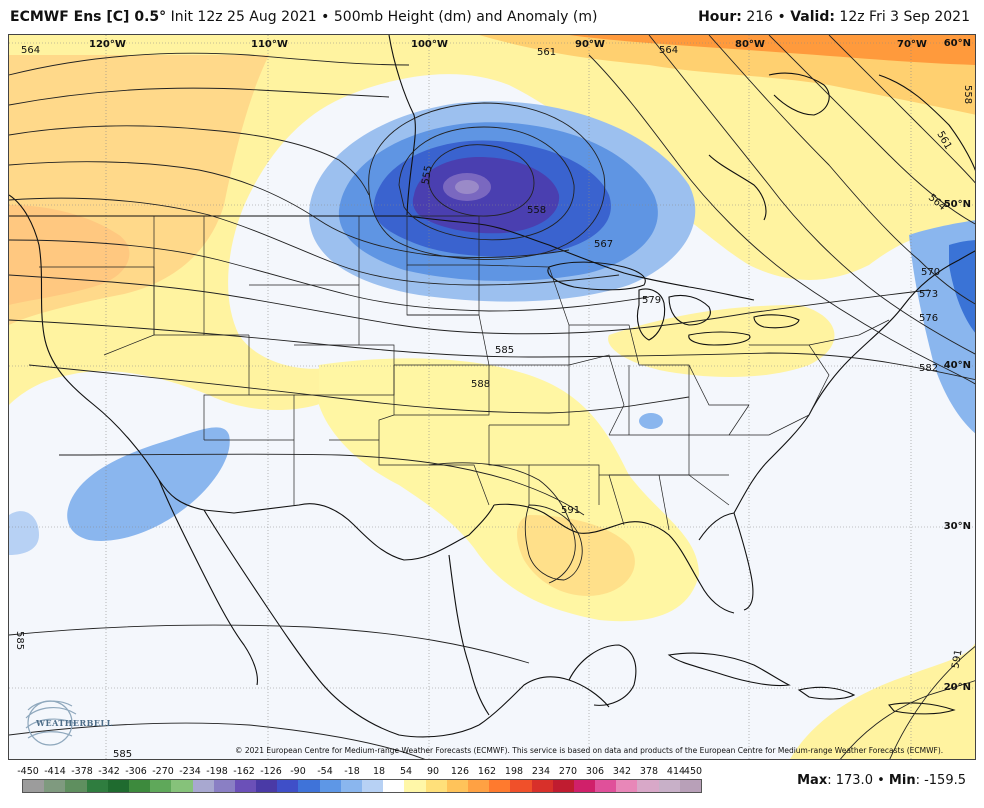 This screenshot has height=808, width=984. I want to click on scale-label: -414, so click(55, 771).